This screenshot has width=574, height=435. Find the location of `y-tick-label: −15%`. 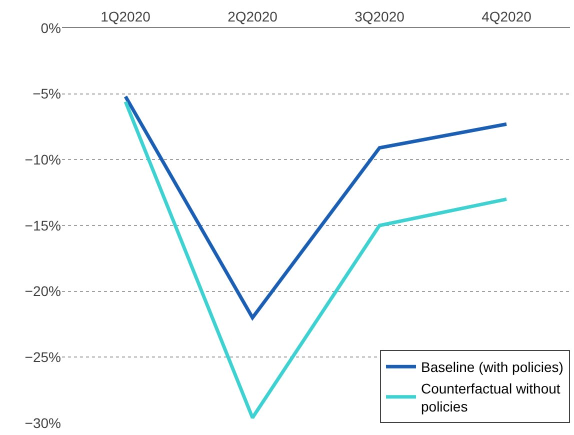

y-tick-label: −15% is located at coordinates (42, 225).